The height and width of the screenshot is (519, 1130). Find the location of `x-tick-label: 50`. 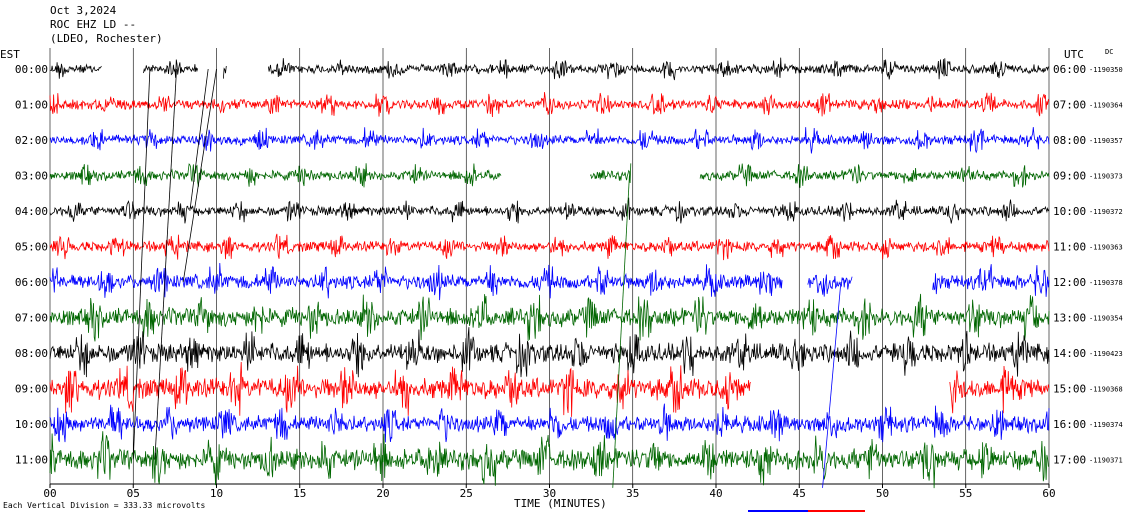

x-tick-label: 50 is located at coordinates (882, 493).